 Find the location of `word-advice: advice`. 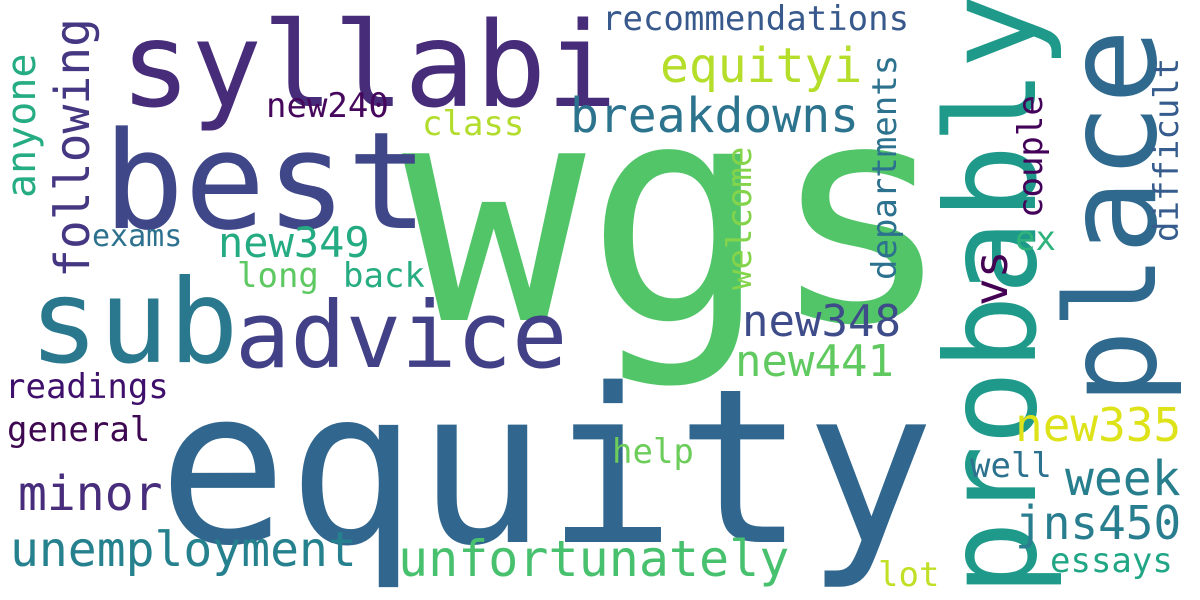

word-advice: advice is located at coordinates (401, 335).